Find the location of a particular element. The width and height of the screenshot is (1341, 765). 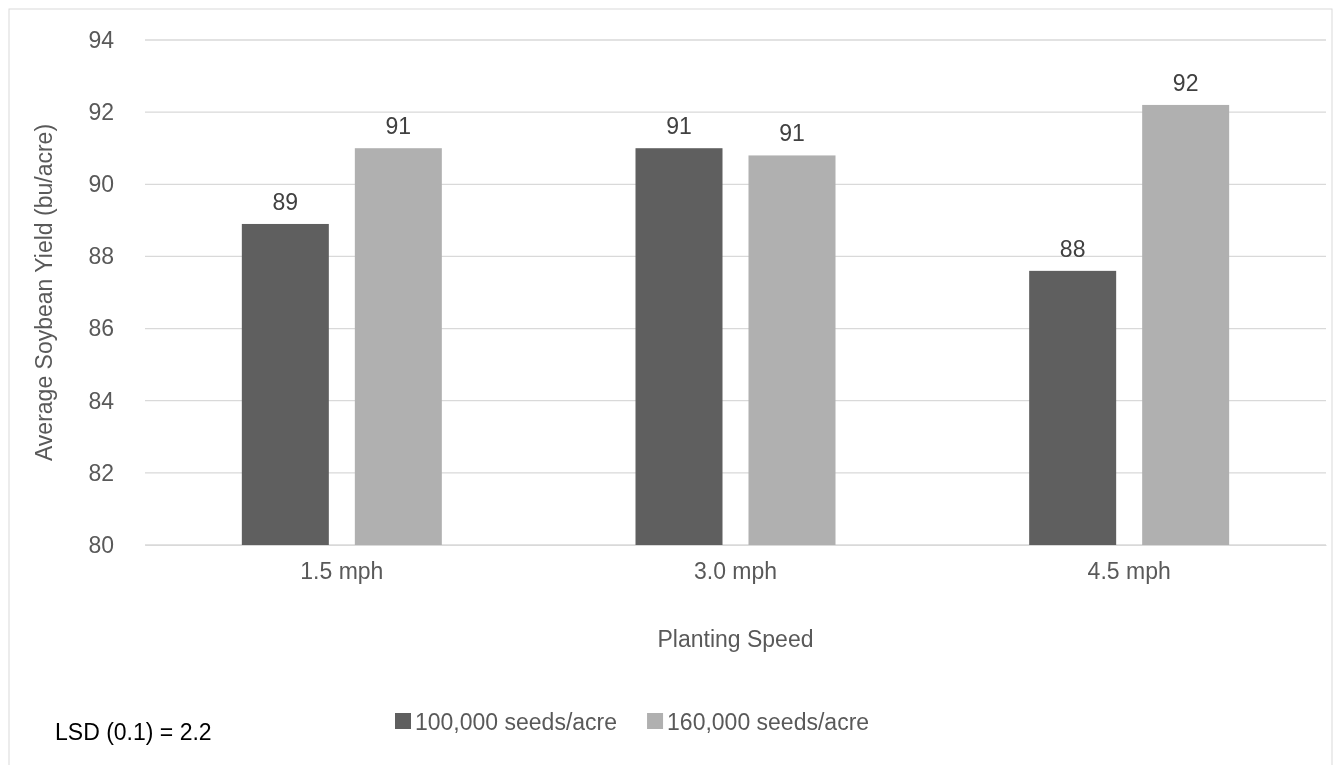

data-label: 92 is located at coordinates (1185, 82).